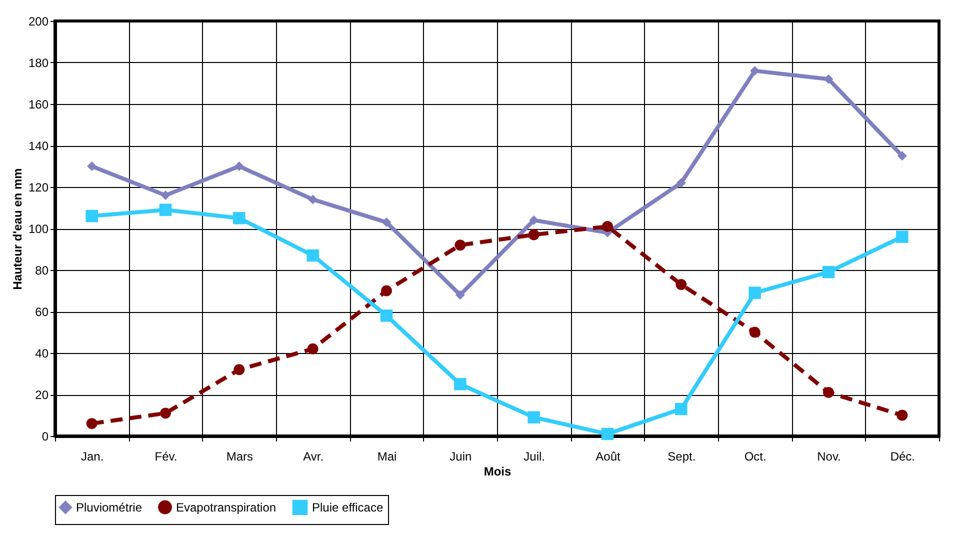 The image size is (965, 536). What do you see at coordinates (226, 507) in the screenshot?
I see `legend-label: Evapotranspiration` at bounding box center [226, 507].